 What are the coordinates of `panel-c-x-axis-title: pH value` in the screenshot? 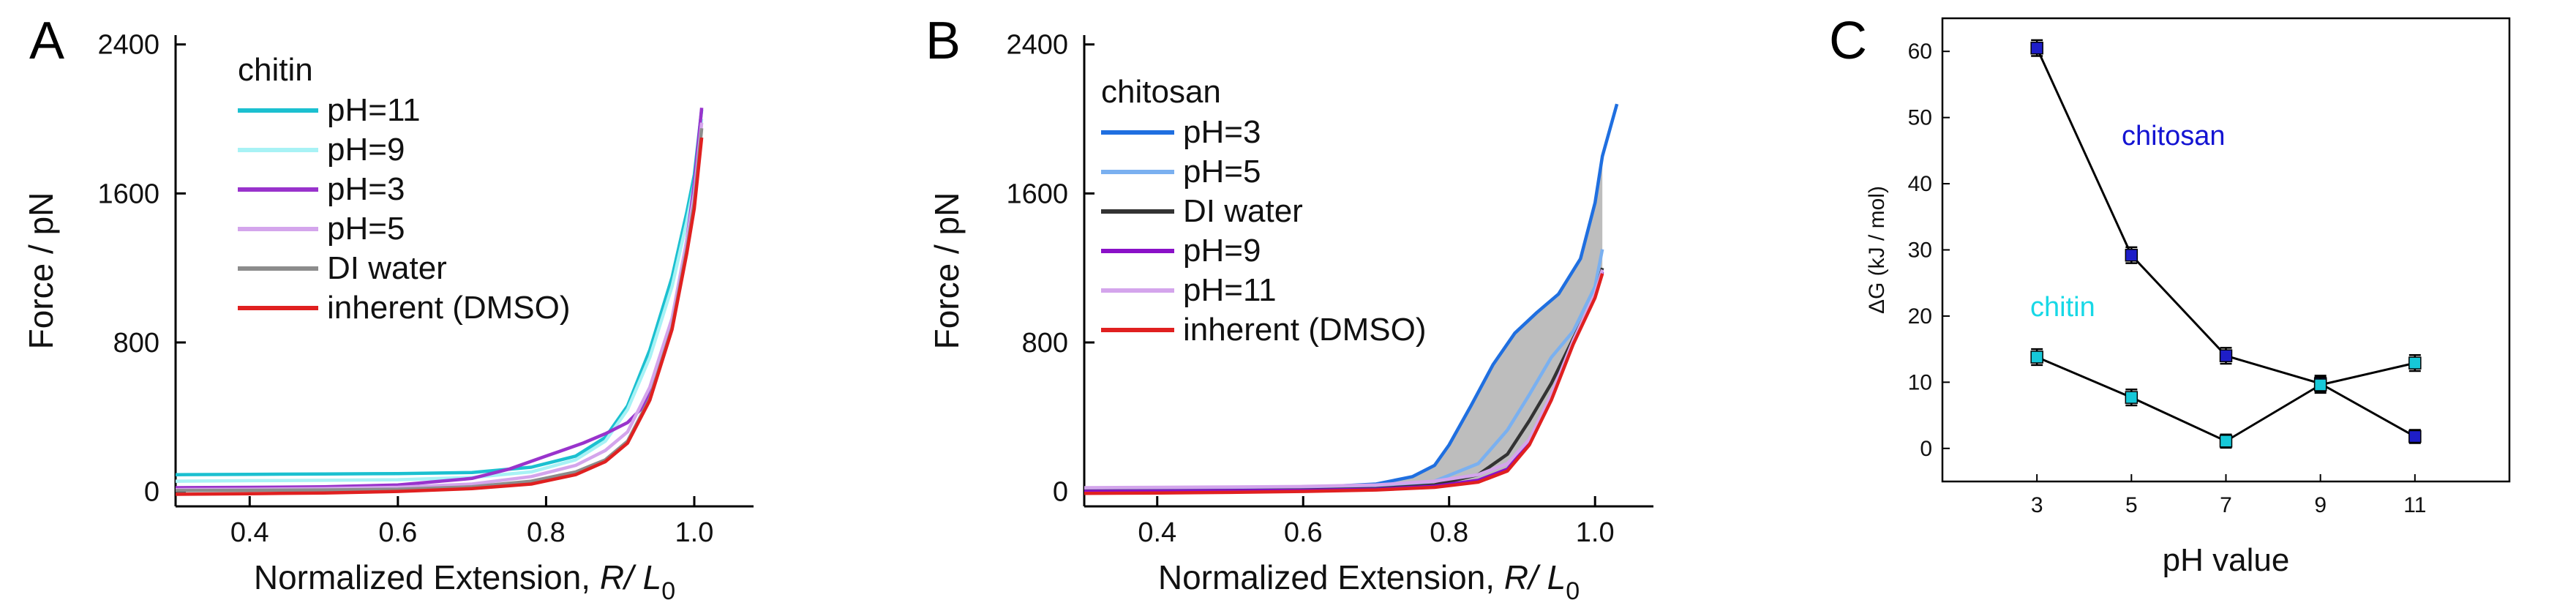 It's located at (2226, 560).